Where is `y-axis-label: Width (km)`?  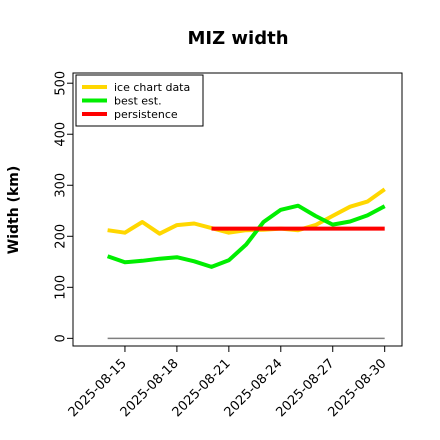 y-axis-label: Width (km) is located at coordinates (14, 210).